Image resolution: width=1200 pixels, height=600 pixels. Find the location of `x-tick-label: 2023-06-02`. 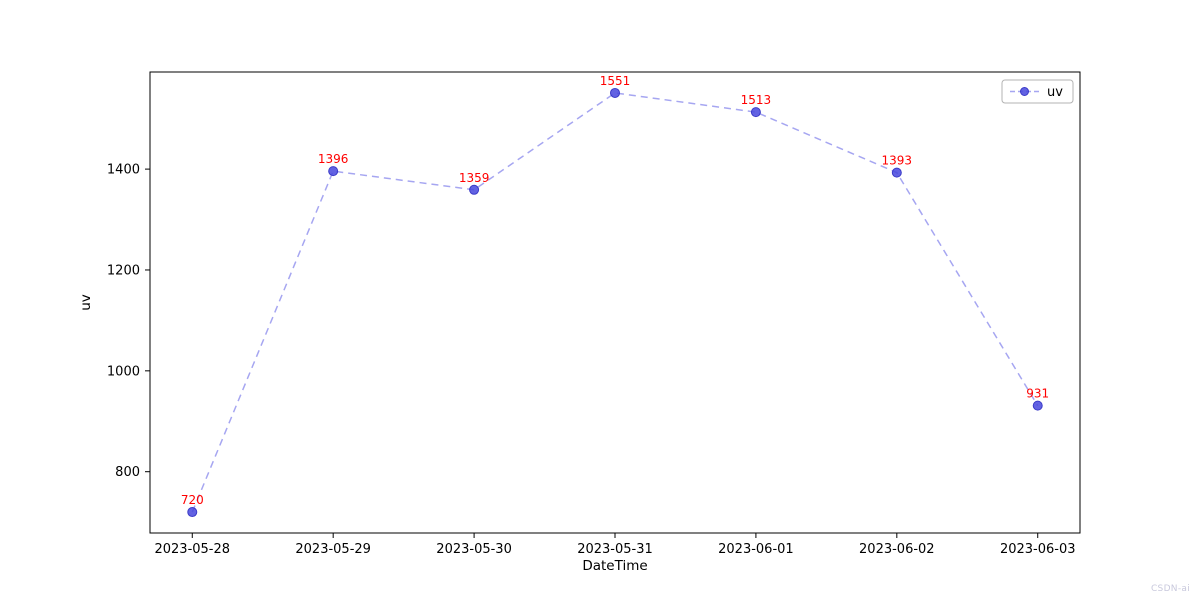

x-tick-label: 2023-06-02 is located at coordinates (897, 549).